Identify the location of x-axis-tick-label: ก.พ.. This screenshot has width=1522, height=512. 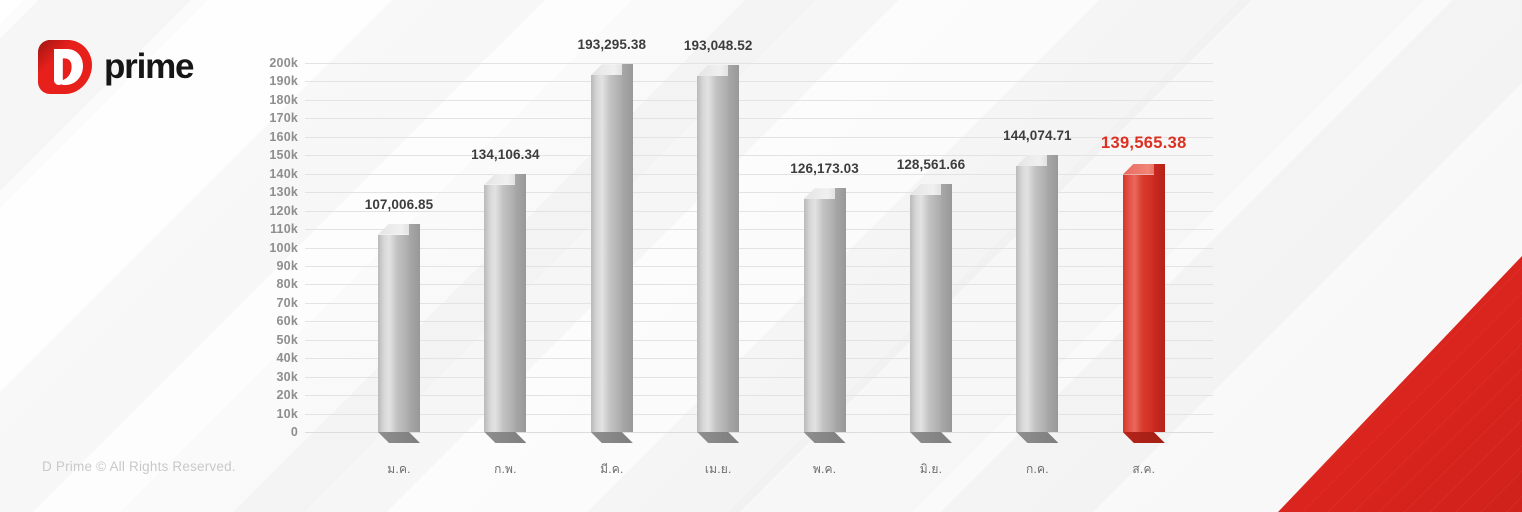
(505, 469).